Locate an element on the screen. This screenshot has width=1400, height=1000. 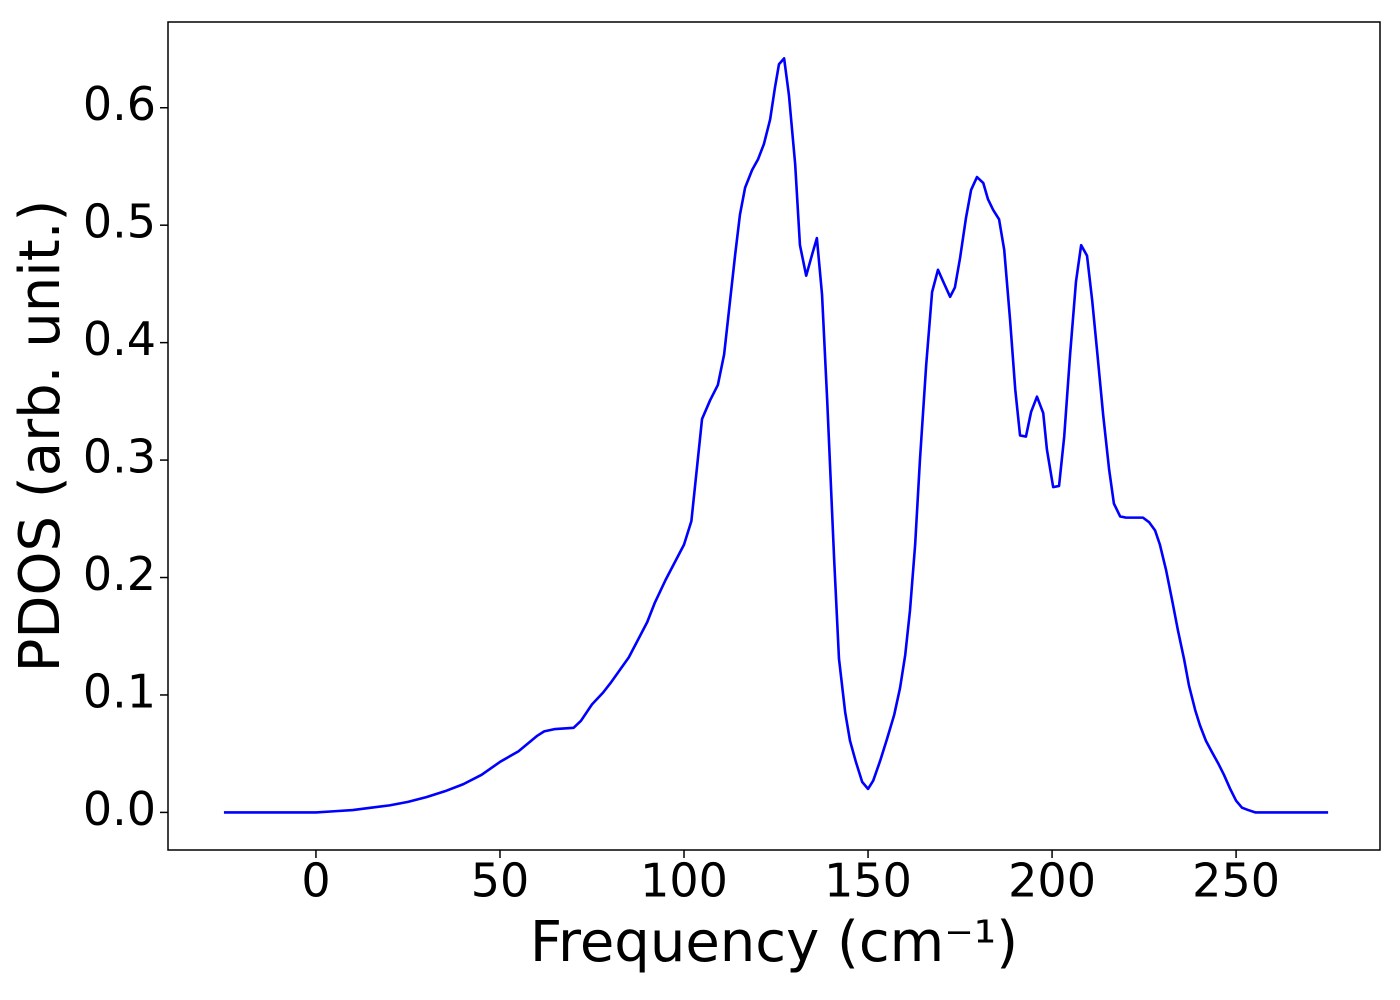
y-tick-label: 0.0 is located at coordinates (119, 809).